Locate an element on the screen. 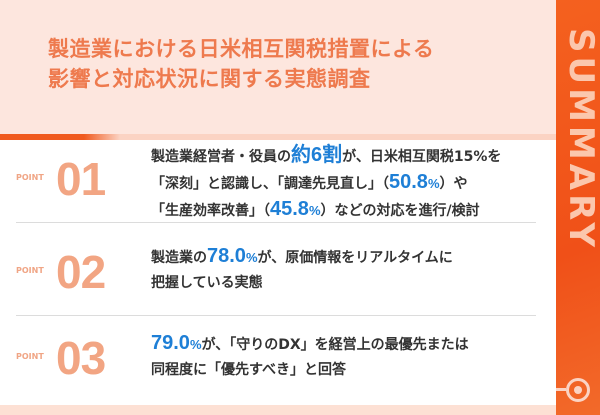 This screenshot has width=600, height=415. text-line: 79.0%が、「守りのDX」を経営上の最優先または is located at coordinates (310, 344).